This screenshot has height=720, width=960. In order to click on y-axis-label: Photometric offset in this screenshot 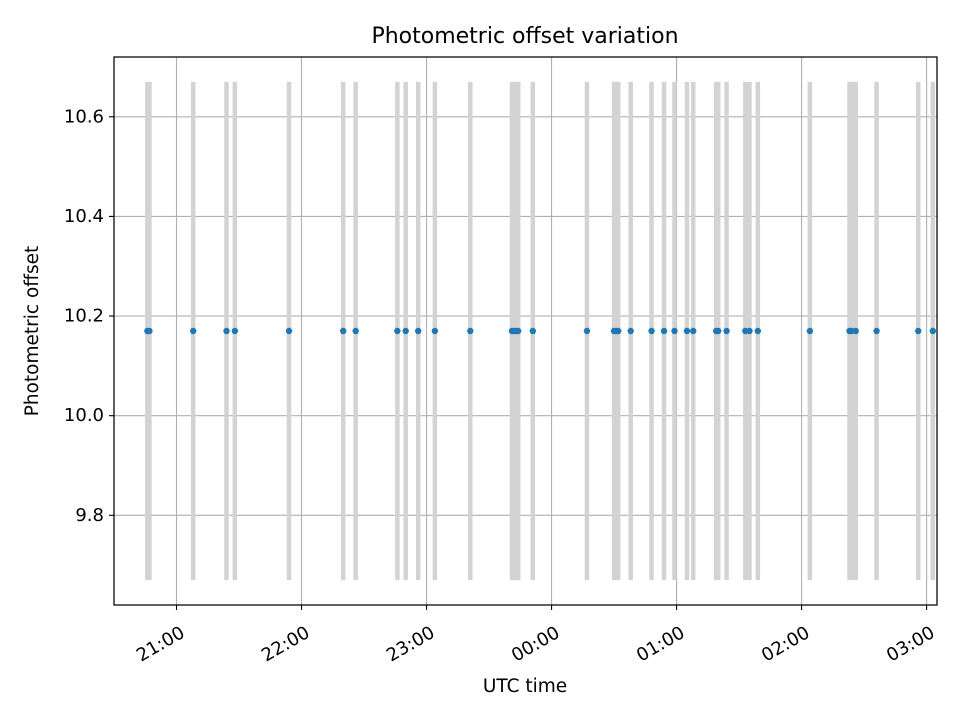, I will do `click(32, 331)`.